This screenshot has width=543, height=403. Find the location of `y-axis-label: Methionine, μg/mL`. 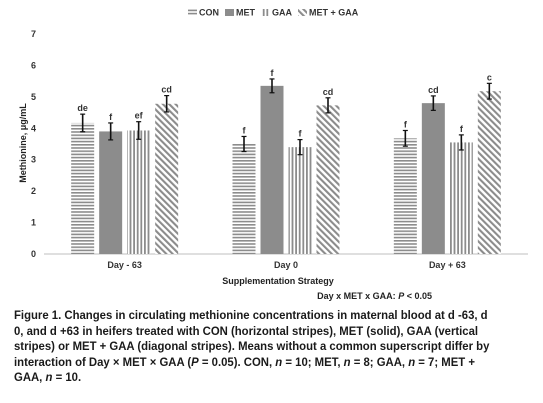

y-axis-label: Methionine, μg/mL is located at coordinates (23, 143).